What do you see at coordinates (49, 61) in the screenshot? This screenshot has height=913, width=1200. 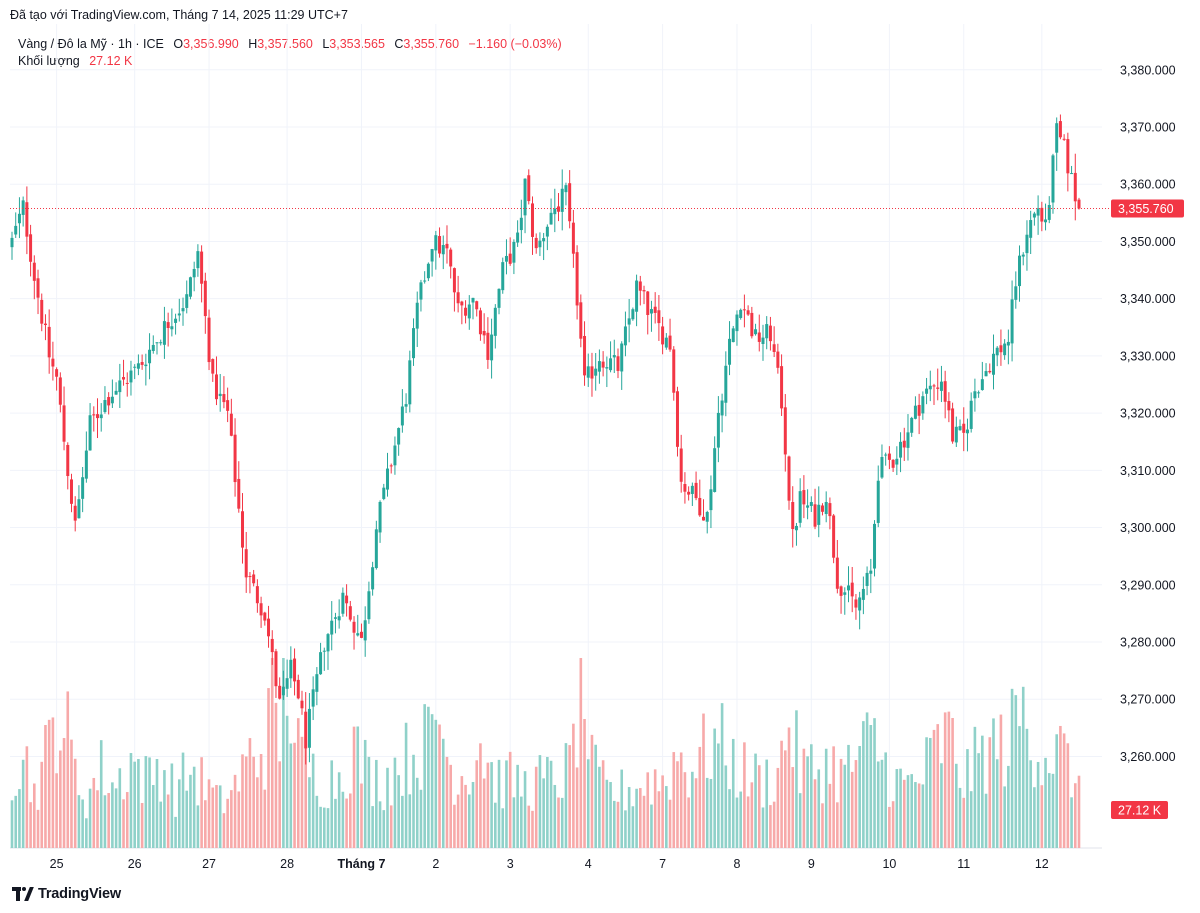 I see `volume-label: Khối lượng` at bounding box center [49, 61].